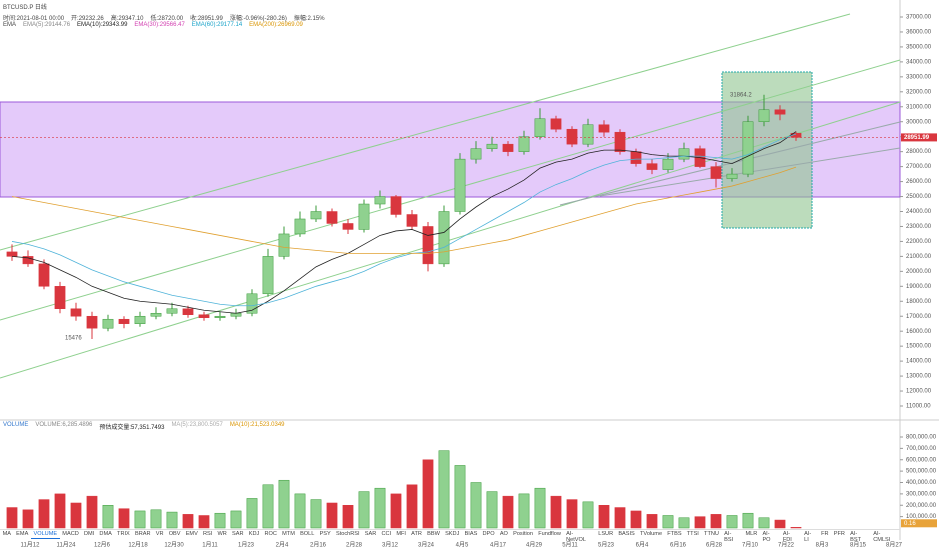  Describe the element at coordinates (919, 392) in the screenshot. I see `y-tick-label: 12000.00` at that location.